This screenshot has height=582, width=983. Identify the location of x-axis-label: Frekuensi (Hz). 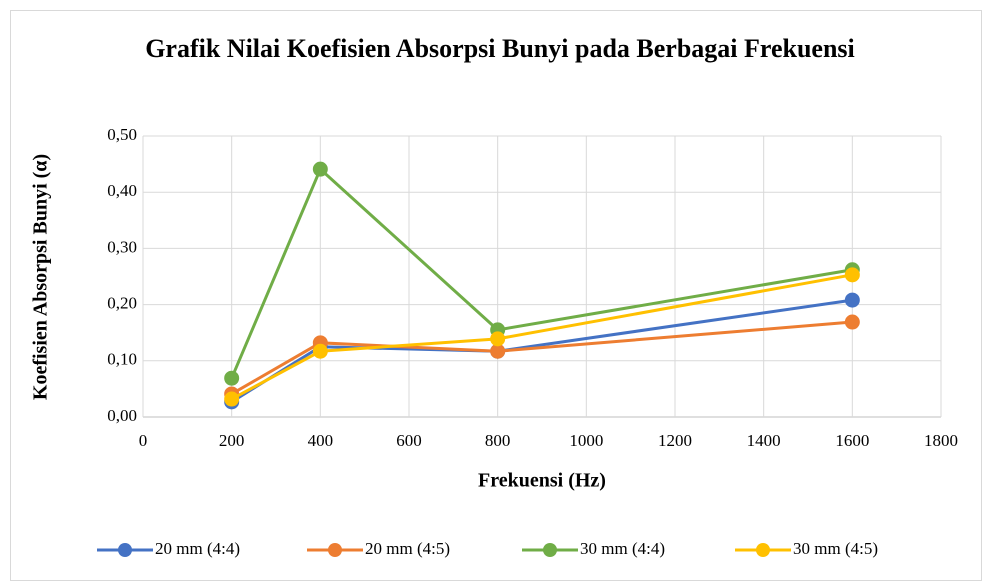
(542, 481).